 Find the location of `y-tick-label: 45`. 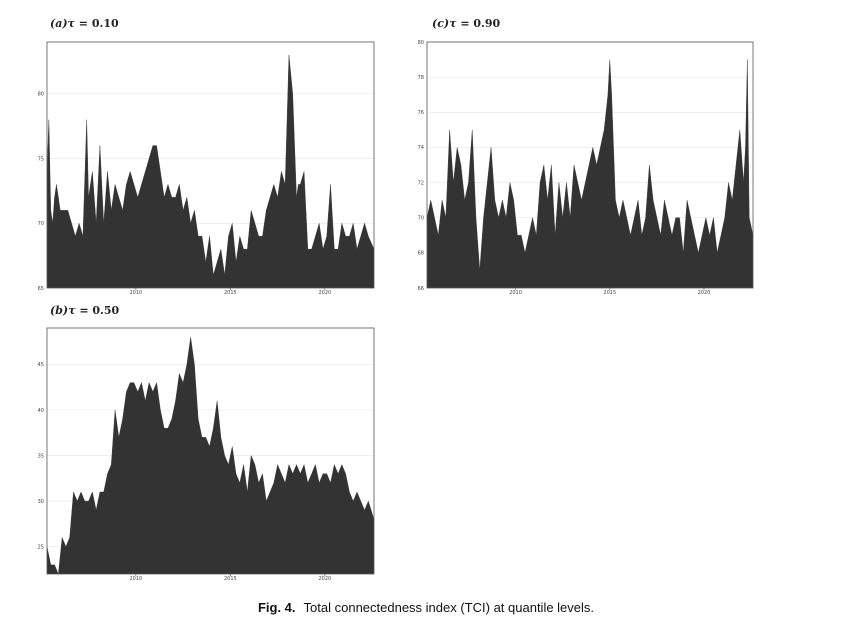

y-tick-label: 45 is located at coordinates (41, 365).